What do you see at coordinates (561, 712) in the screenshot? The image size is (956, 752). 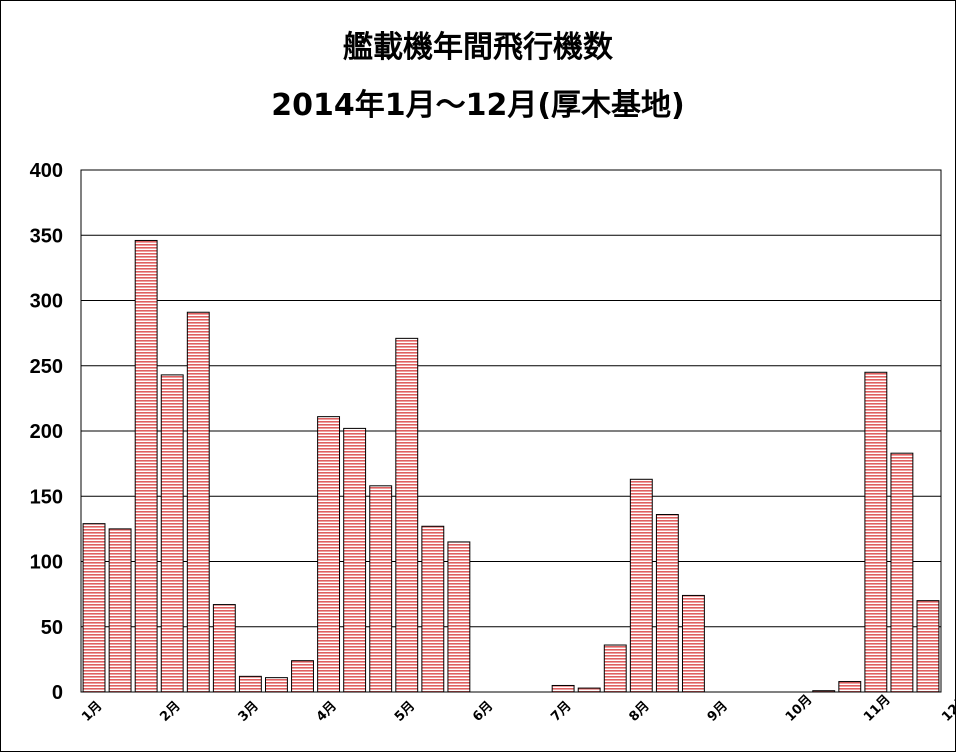 I see `x-tick-label: 7月` at bounding box center [561, 712].